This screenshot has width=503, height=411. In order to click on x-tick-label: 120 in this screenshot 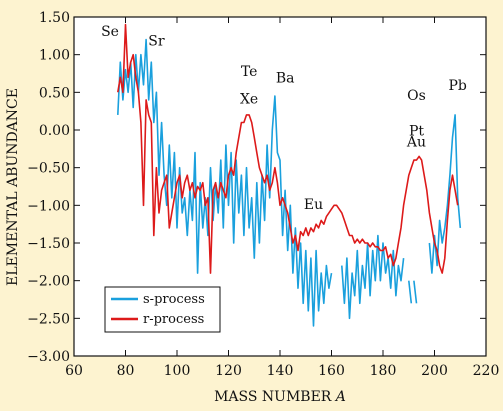, I will do `click(228, 371)`.